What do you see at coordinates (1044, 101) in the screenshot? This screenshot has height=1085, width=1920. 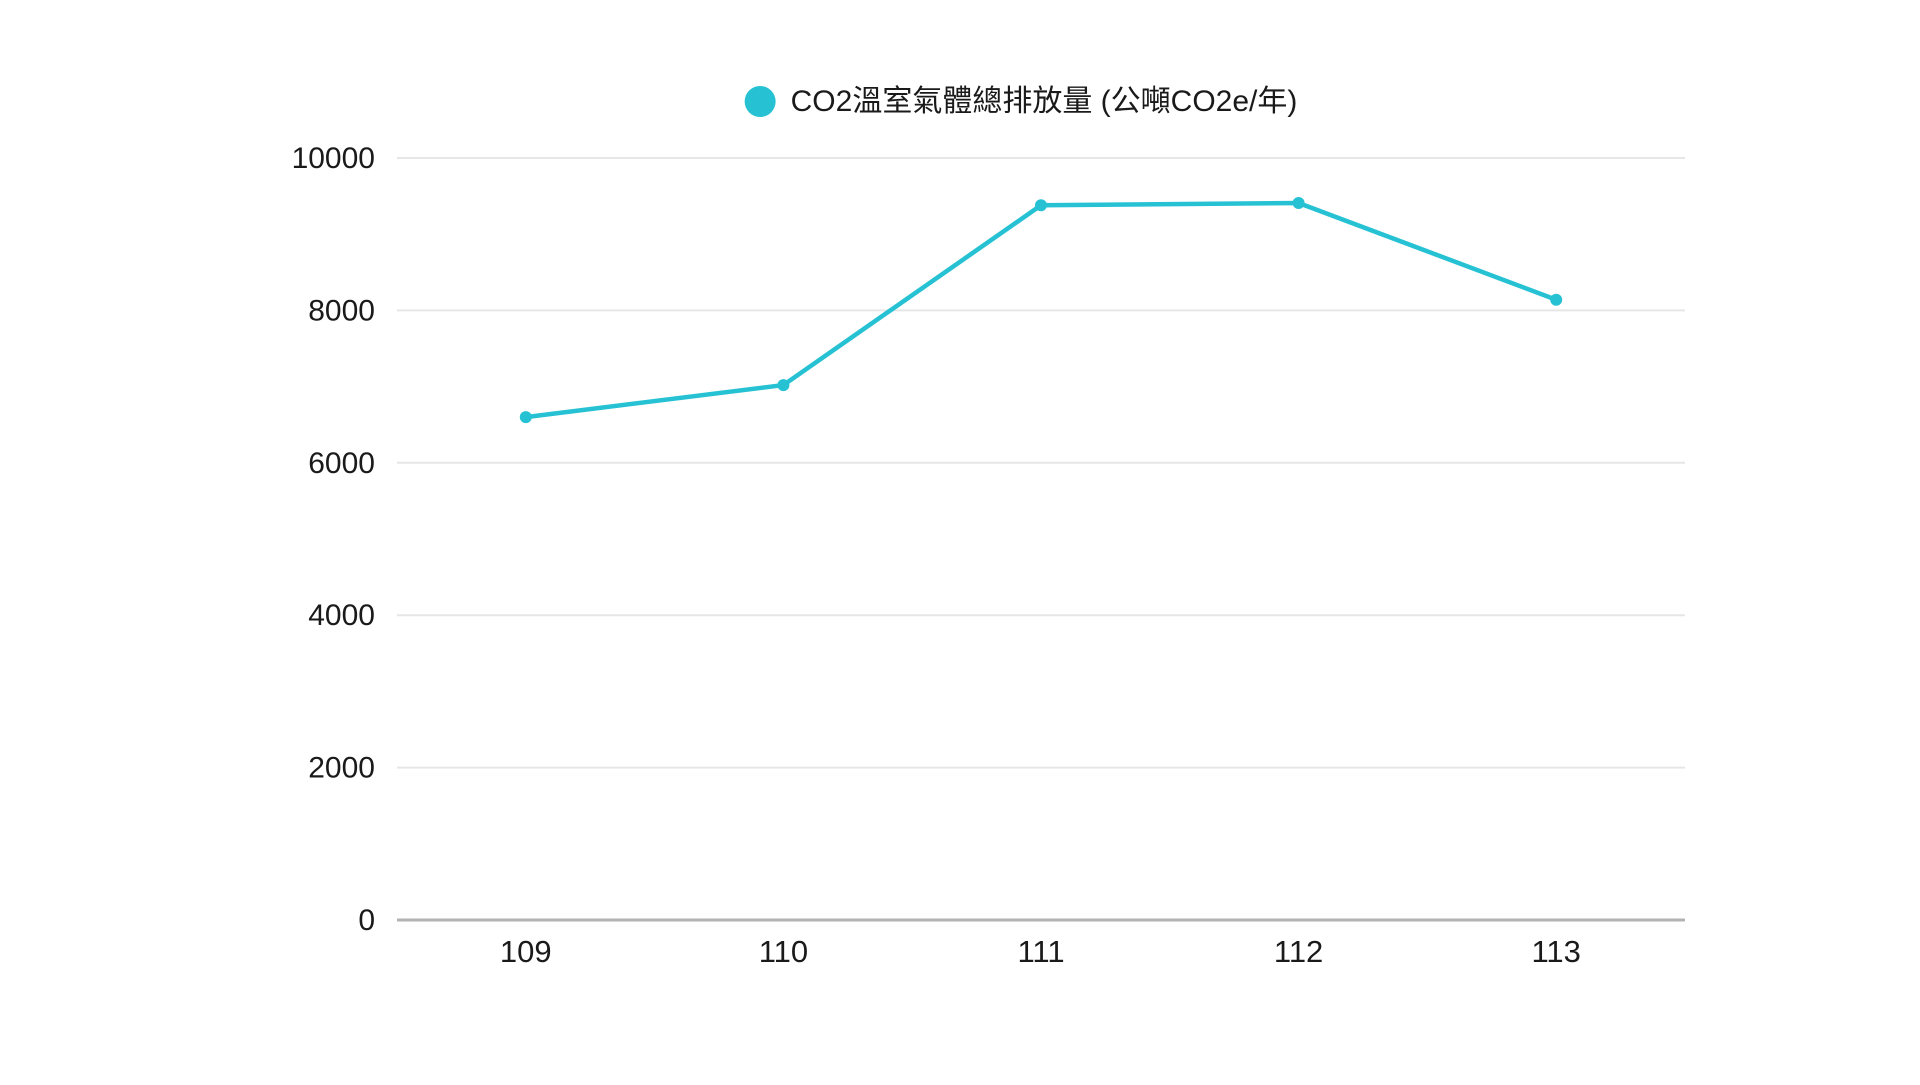 I see `legend-label: CO2溫室氣體總排放量 (公噸CO2e/年)` at bounding box center [1044, 101].